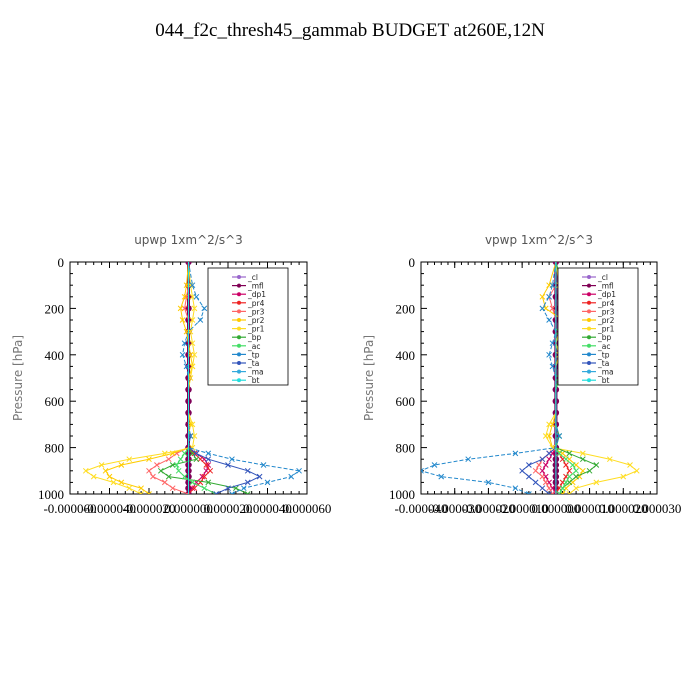 The height and width of the screenshot is (700, 700). Describe the element at coordinates (406, 308) in the screenshot. I see `y-tick-label: 200` at that location.